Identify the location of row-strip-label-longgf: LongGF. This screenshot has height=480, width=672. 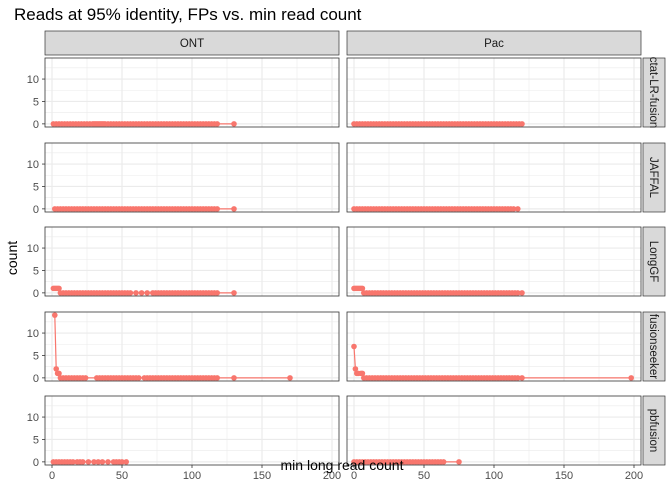
(653, 262).